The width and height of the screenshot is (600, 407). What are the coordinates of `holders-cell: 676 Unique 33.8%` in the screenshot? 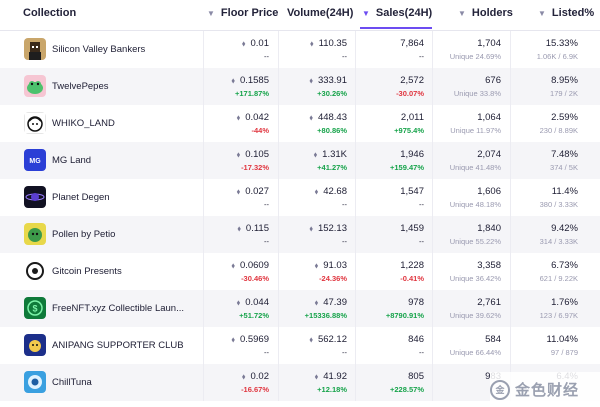 It's located at (463, 86).